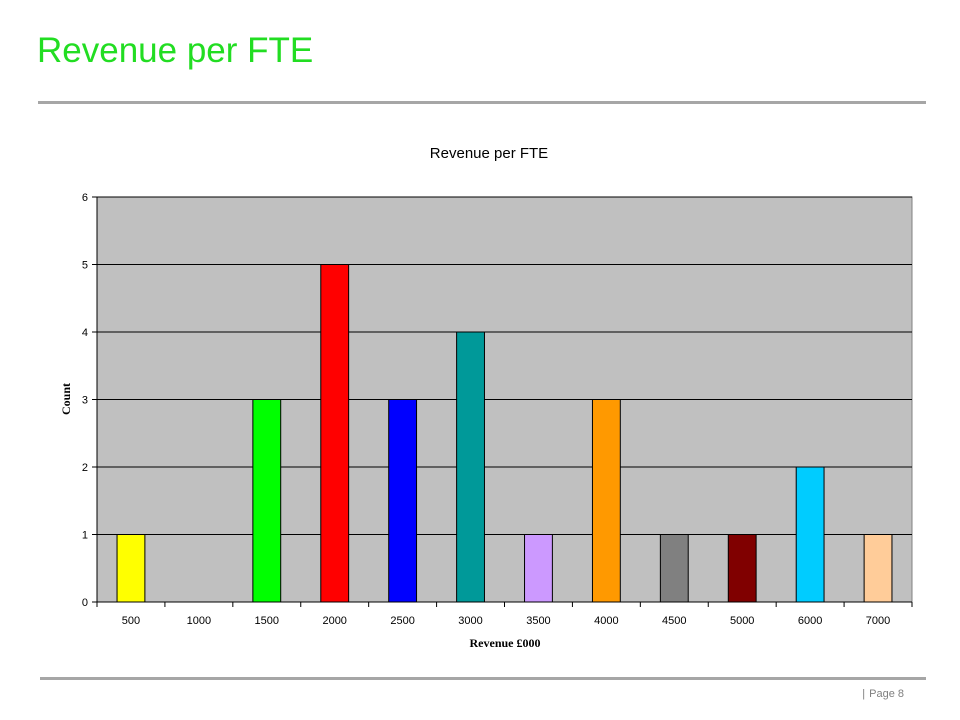 The height and width of the screenshot is (720, 960). What do you see at coordinates (489, 153) in the screenshot?
I see `chart-title: Revenue per FTE` at bounding box center [489, 153].